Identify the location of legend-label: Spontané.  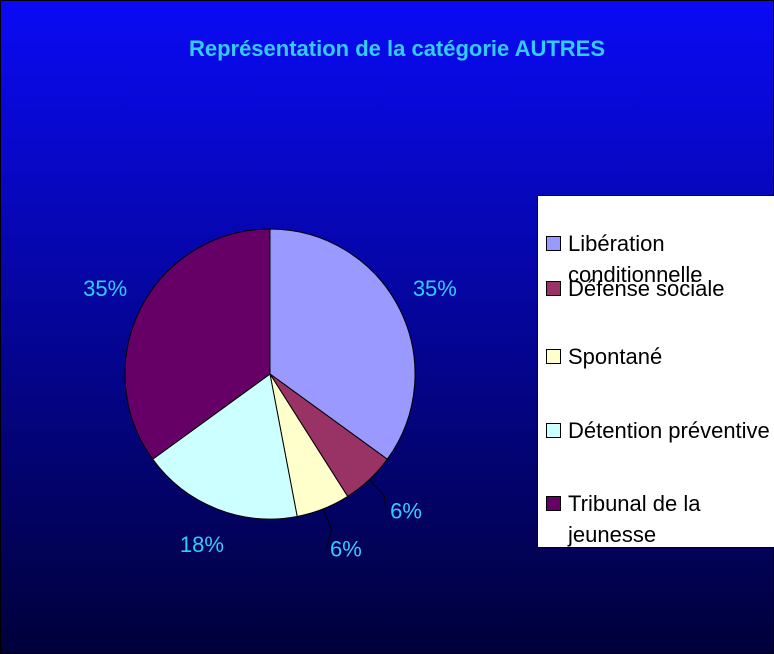
(615, 356).